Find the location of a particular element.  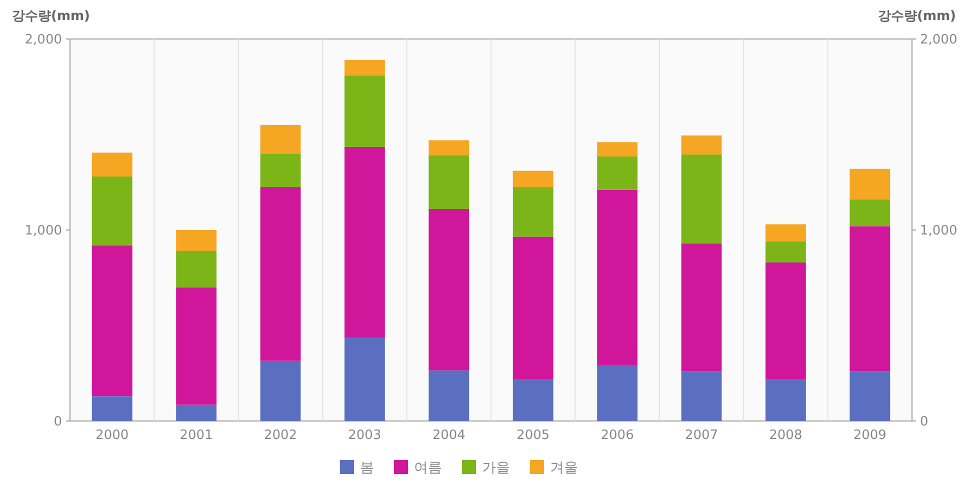

y2-tick-label: 0 is located at coordinates (924, 422).